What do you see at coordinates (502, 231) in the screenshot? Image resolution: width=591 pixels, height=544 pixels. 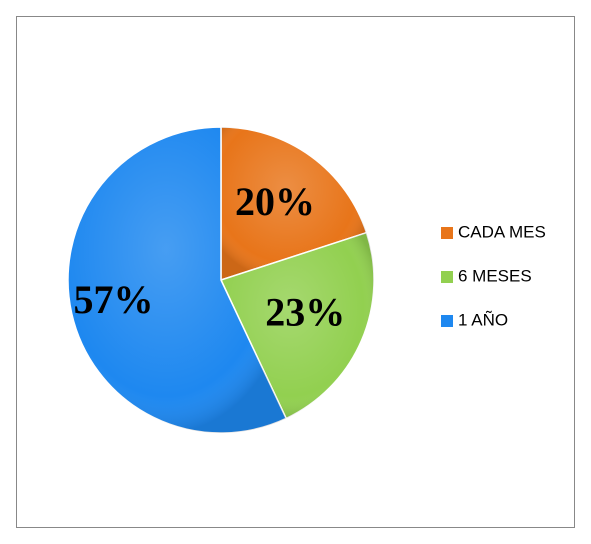 I see `legend-label: CADA MES` at bounding box center [502, 231].